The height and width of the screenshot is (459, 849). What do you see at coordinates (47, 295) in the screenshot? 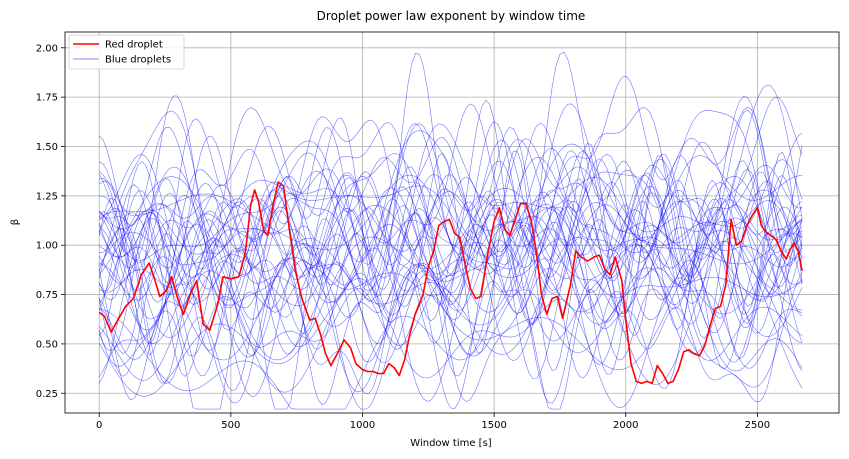
I see `y-tick-label: 0.75` at bounding box center [47, 295].